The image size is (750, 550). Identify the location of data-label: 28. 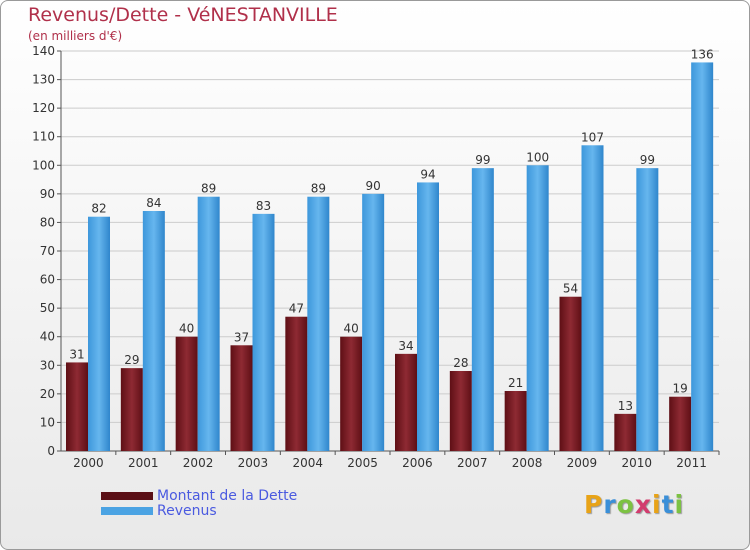
(460, 363).